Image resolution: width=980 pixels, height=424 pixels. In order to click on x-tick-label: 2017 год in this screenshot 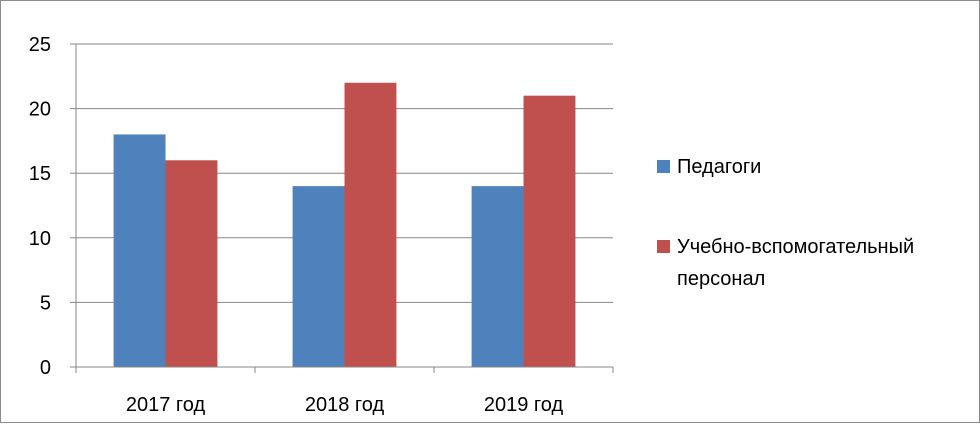, I will do `click(166, 405)`.